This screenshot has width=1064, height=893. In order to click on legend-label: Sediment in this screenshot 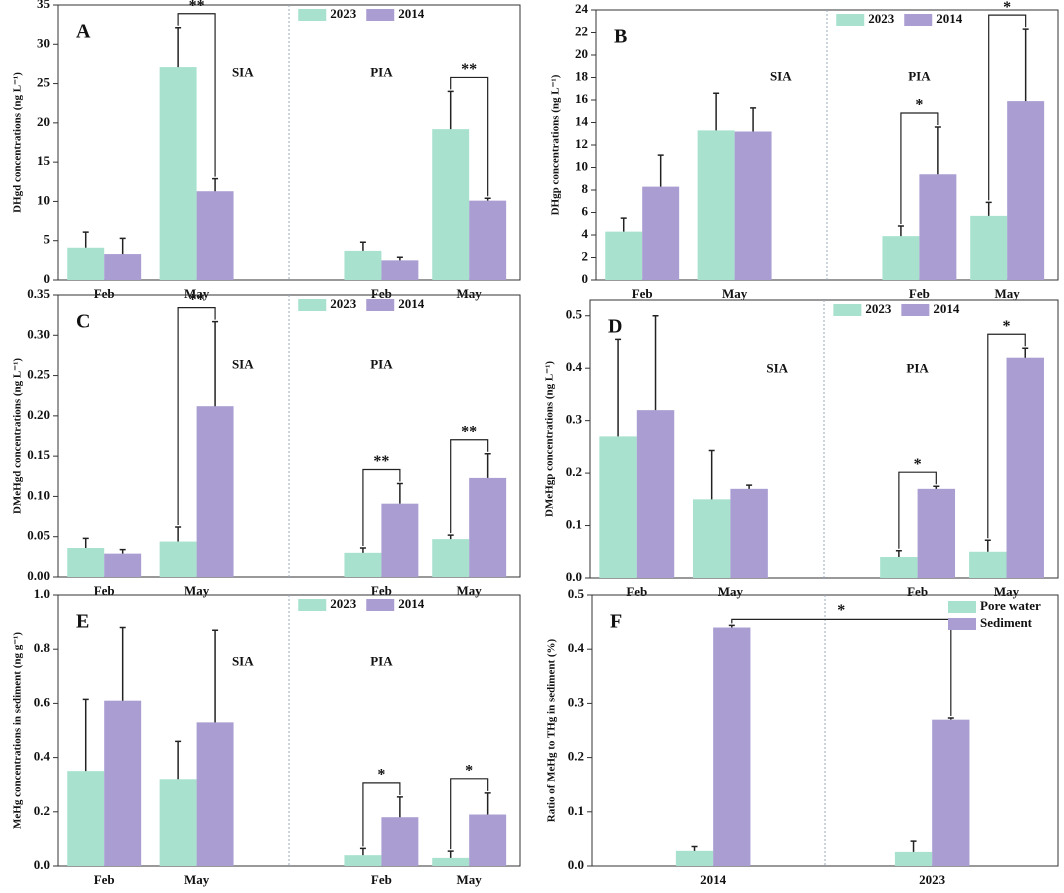, I will do `click(1006, 622)`.